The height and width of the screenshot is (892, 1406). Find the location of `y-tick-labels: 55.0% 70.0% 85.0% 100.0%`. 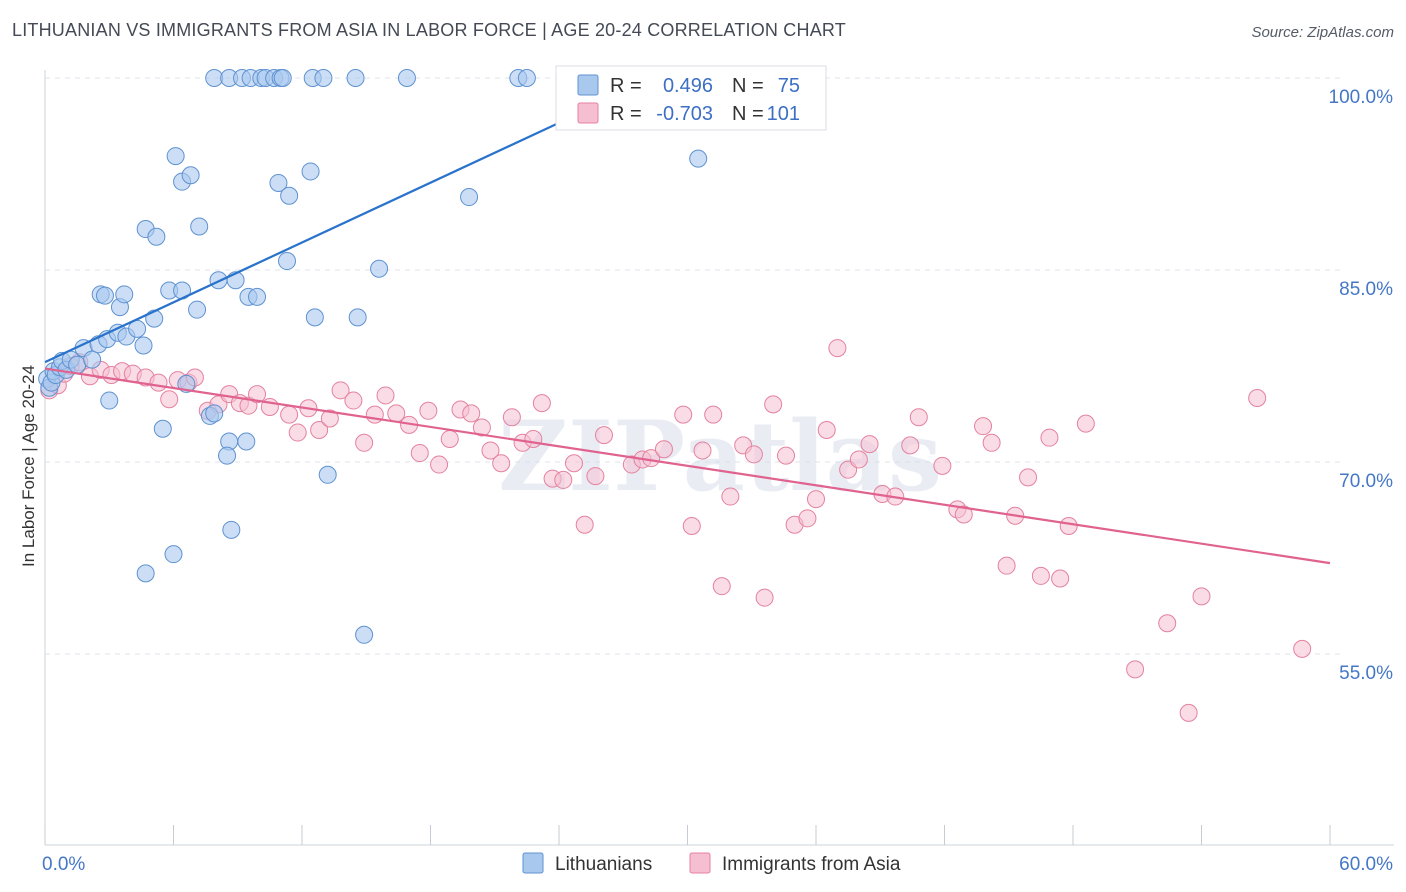

y-tick-labels: 55.0% 70.0% 85.0% 100.0% is located at coordinates (1361, 385).